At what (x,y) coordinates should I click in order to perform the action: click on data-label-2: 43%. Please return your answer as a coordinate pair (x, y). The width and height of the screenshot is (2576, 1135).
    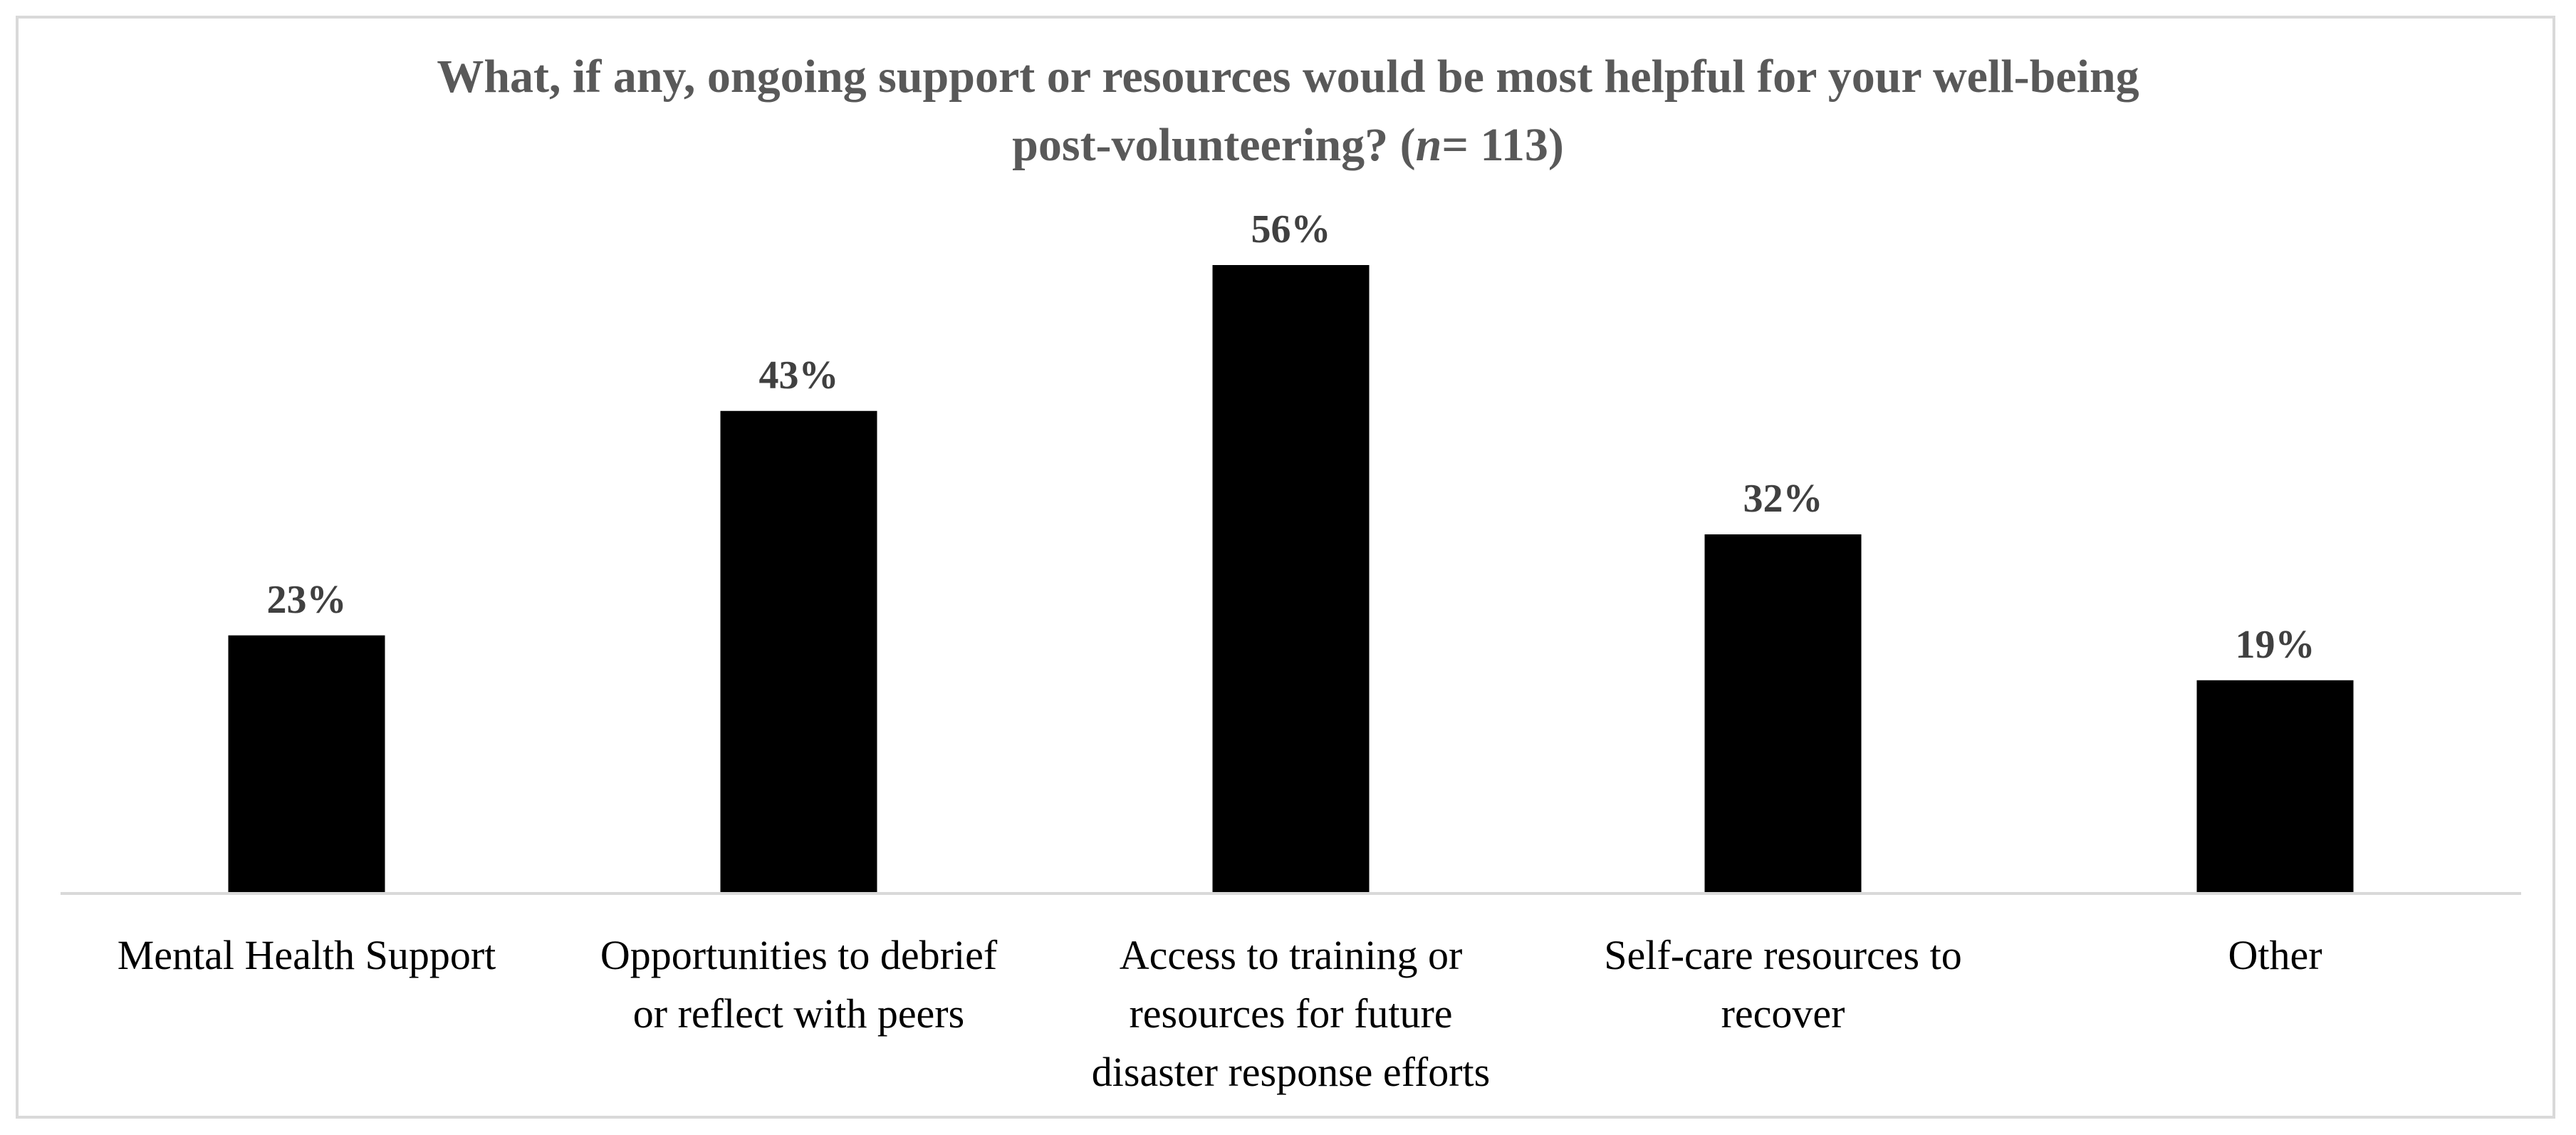
    Looking at the image, I should click on (799, 375).